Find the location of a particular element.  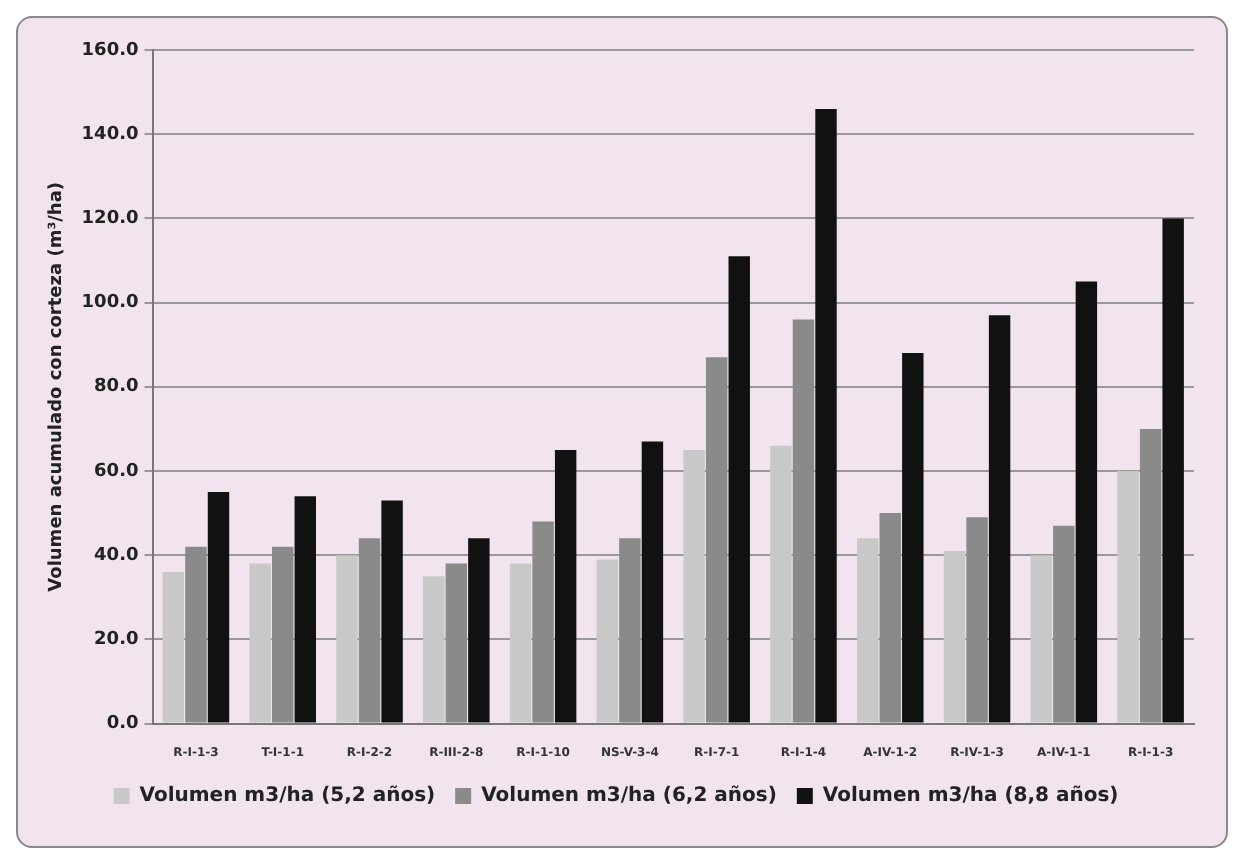

y-tick-label: 100.0 is located at coordinates (110, 303).